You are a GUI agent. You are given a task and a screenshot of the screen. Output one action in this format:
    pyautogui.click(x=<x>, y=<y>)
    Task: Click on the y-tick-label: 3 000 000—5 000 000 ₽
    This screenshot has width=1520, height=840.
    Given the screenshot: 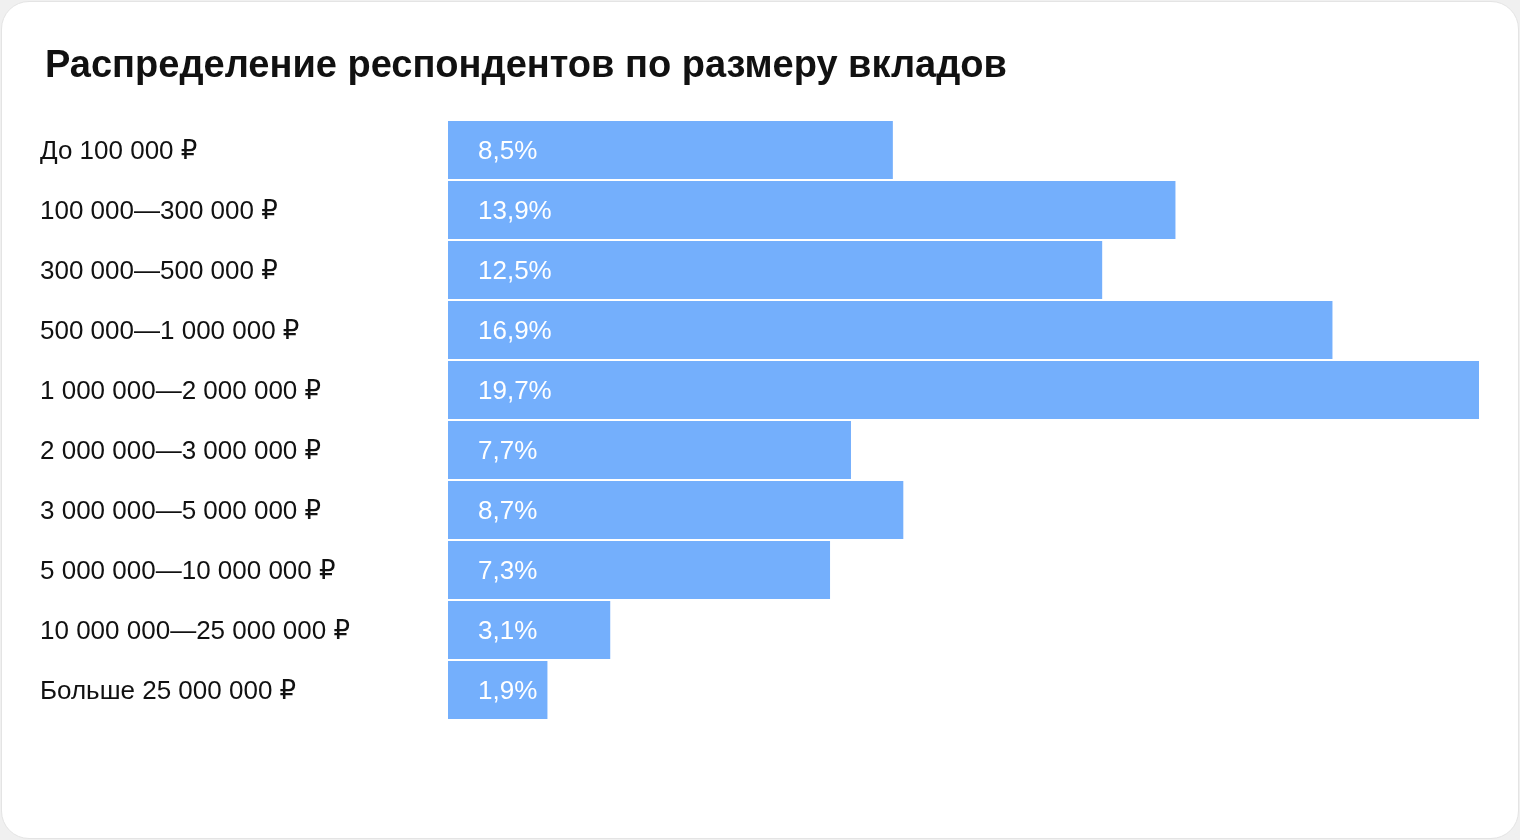 What is the action you would take?
    pyautogui.click(x=181, y=510)
    